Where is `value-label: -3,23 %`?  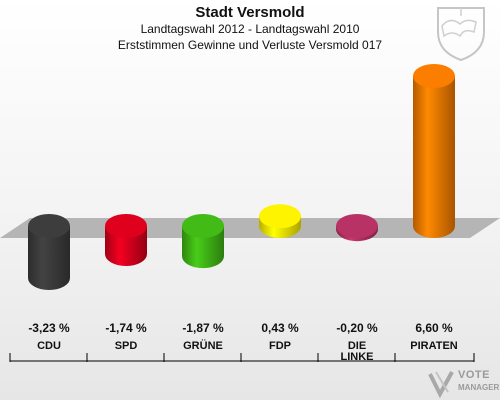 value-label: -3,23 % is located at coordinates (49, 328).